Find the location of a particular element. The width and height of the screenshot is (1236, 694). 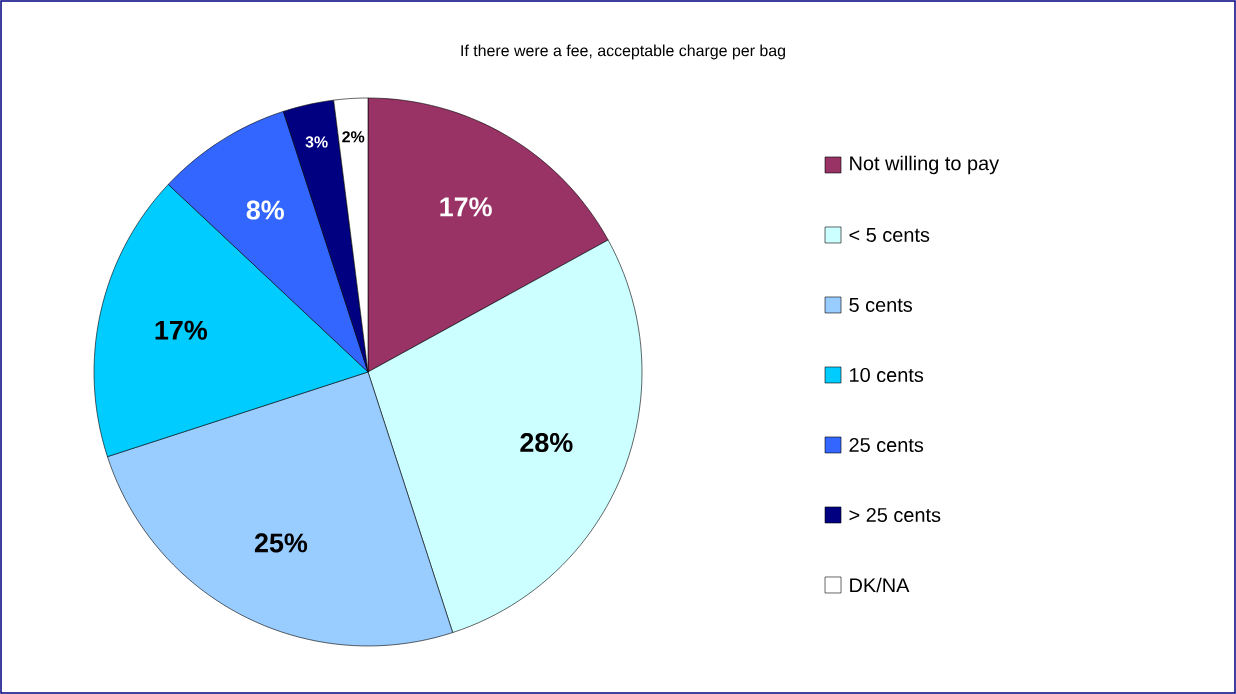

data-label: 2% is located at coordinates (353, 137).